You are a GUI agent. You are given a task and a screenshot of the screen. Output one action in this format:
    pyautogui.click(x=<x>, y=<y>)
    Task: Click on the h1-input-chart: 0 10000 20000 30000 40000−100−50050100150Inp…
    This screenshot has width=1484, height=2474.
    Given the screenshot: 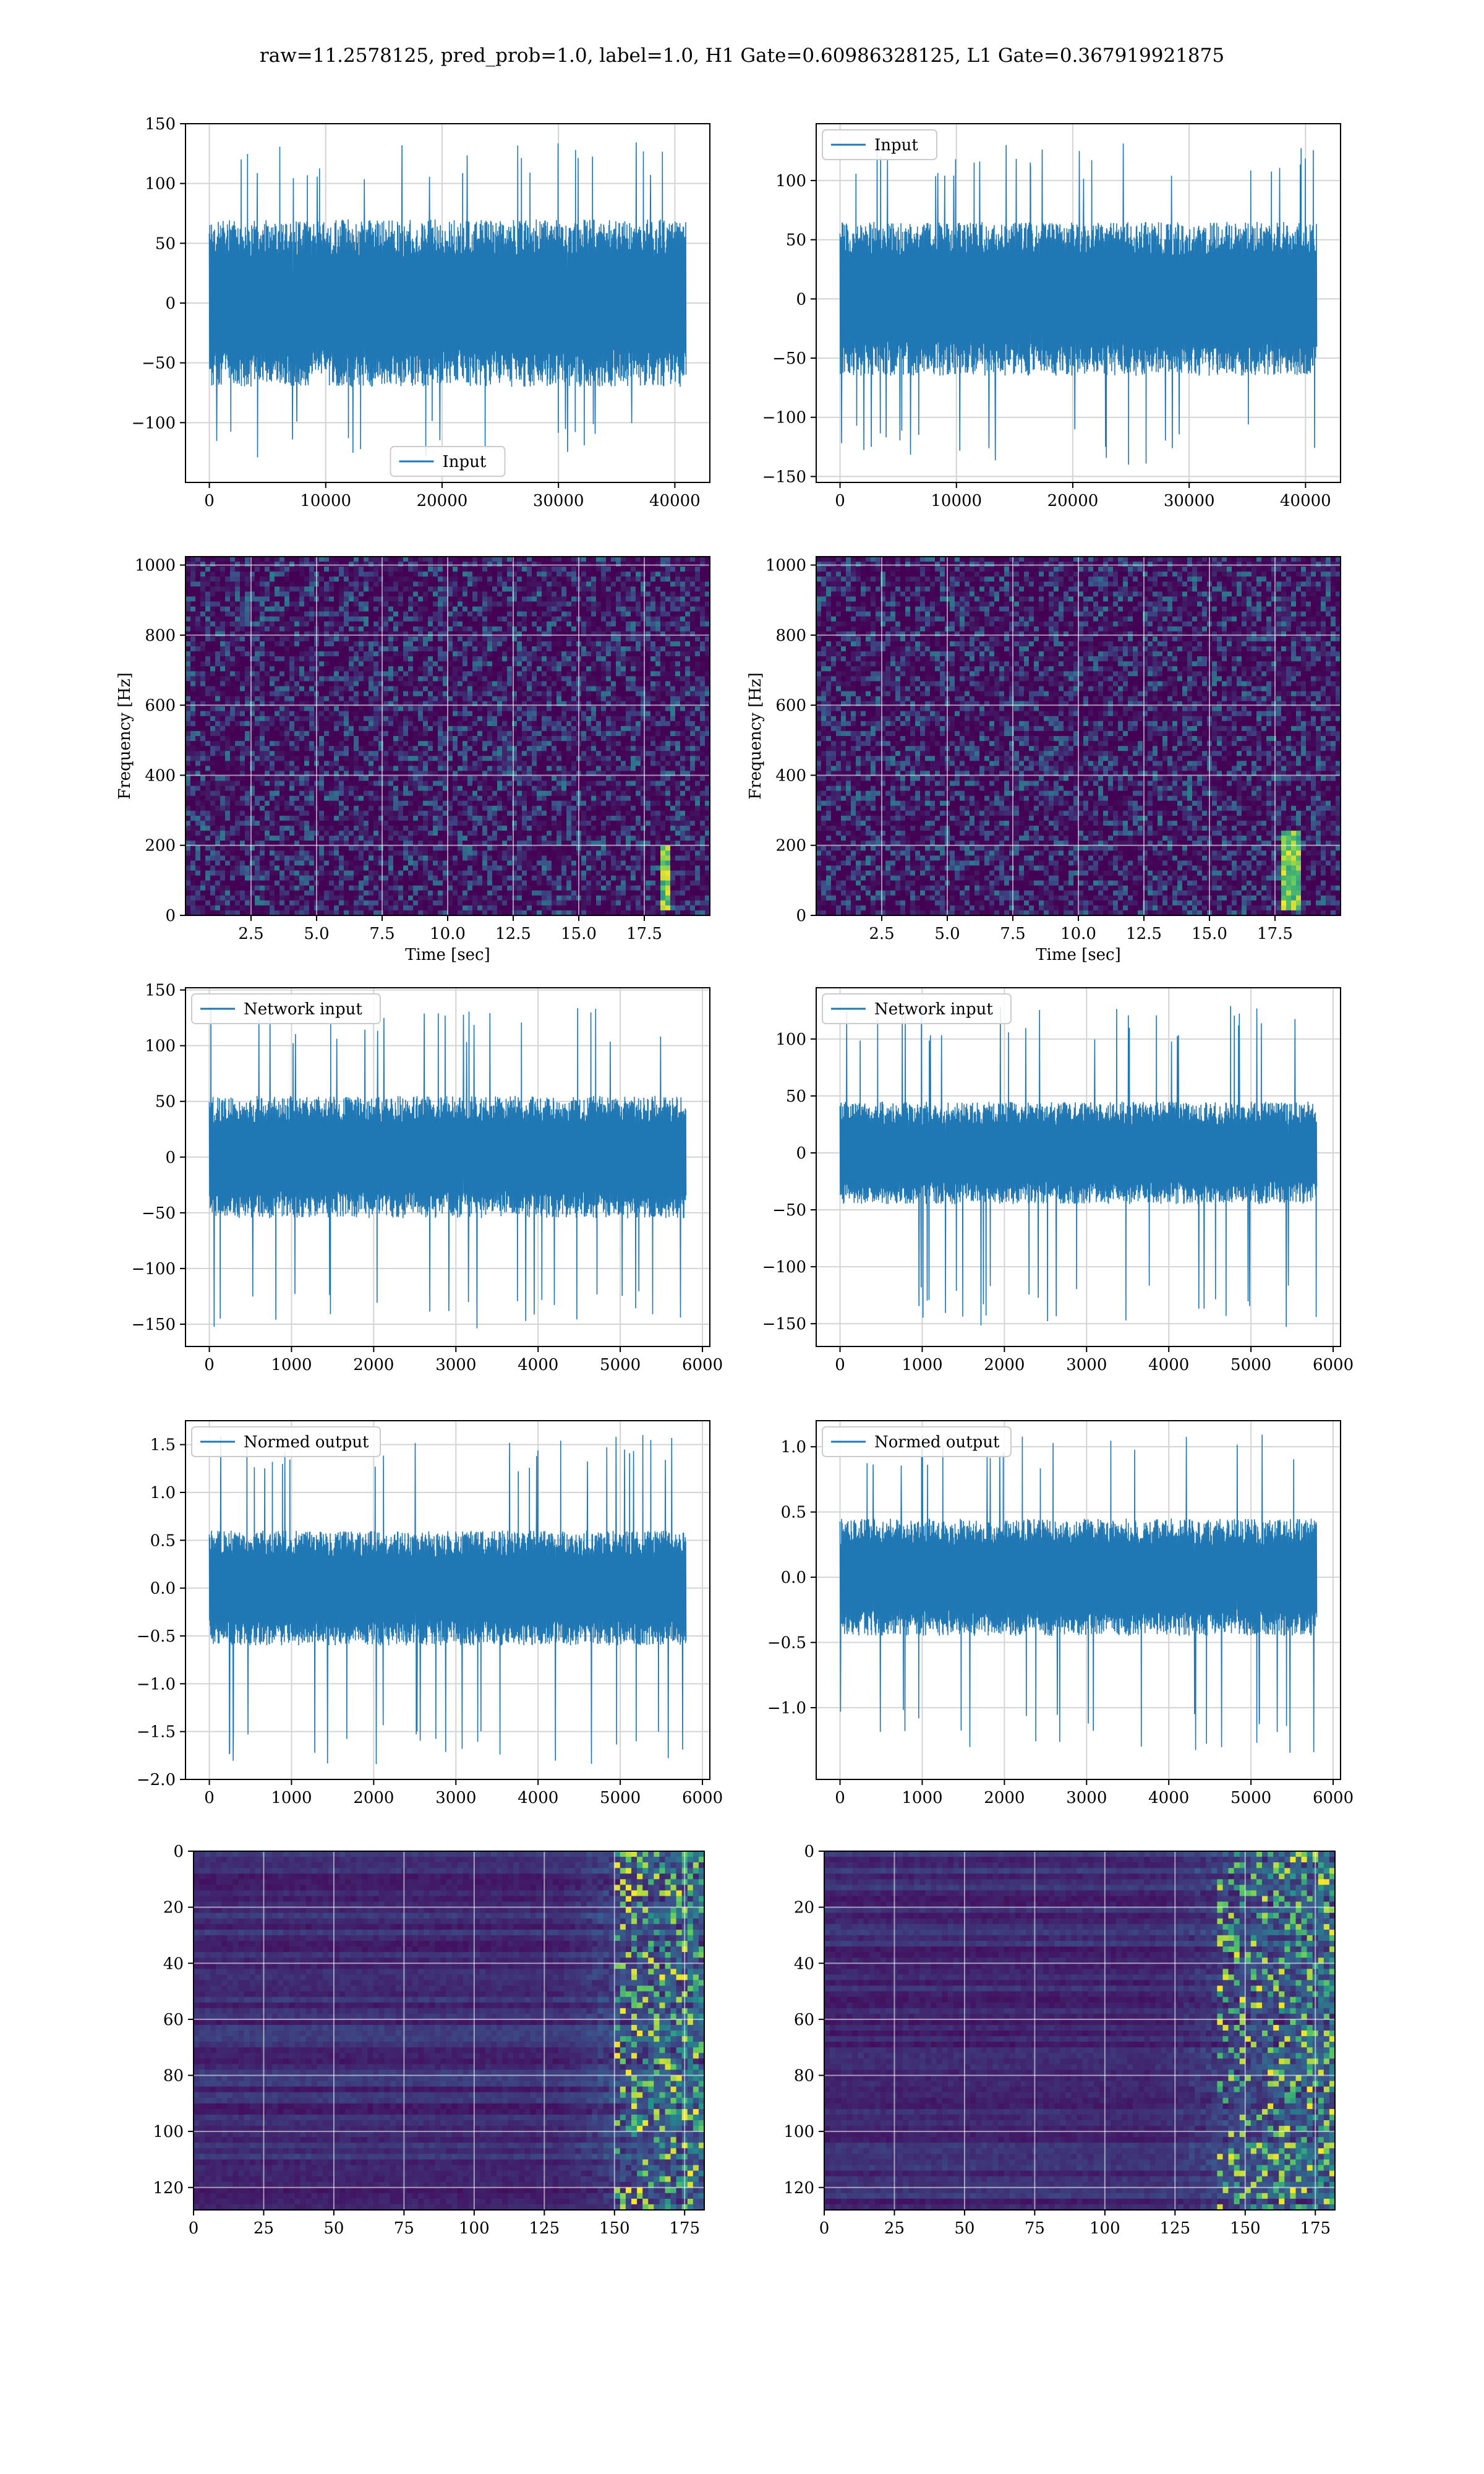 What is the action you would take?
    pyautogui.click(x=421, y=312)
    